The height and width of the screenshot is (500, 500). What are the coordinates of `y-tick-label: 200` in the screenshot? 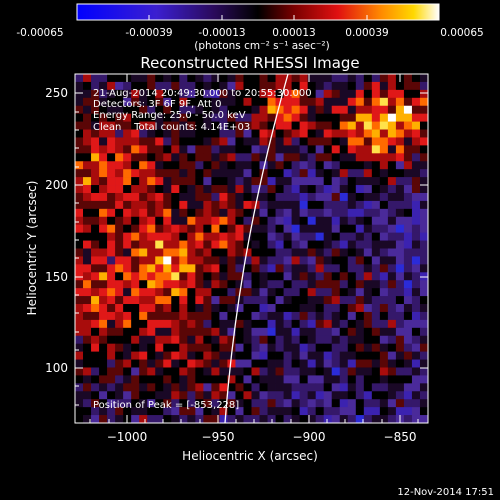 It's located at (56, 185).